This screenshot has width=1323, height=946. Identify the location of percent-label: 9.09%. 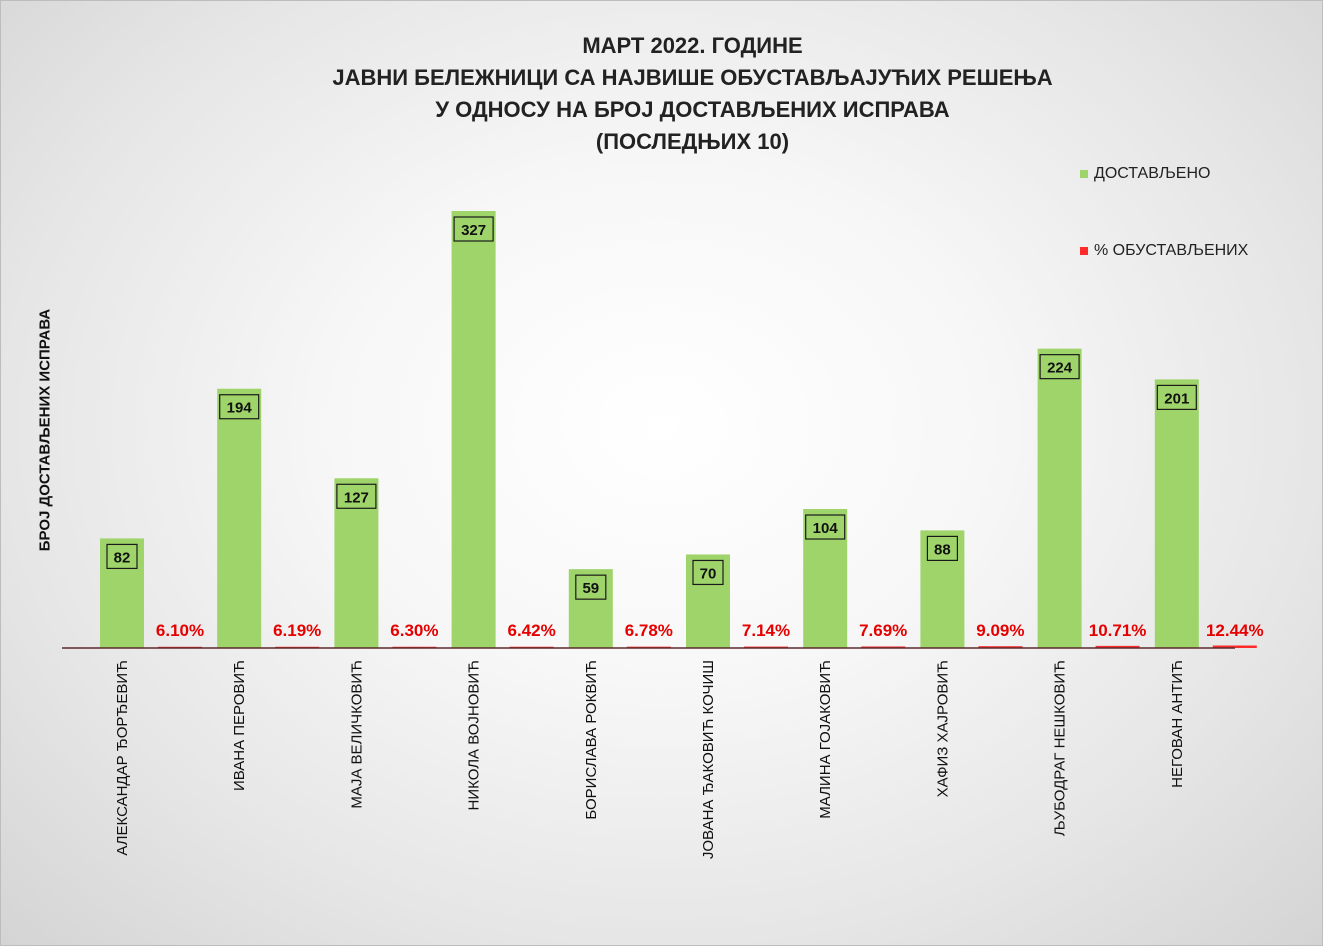
(1000, 630).